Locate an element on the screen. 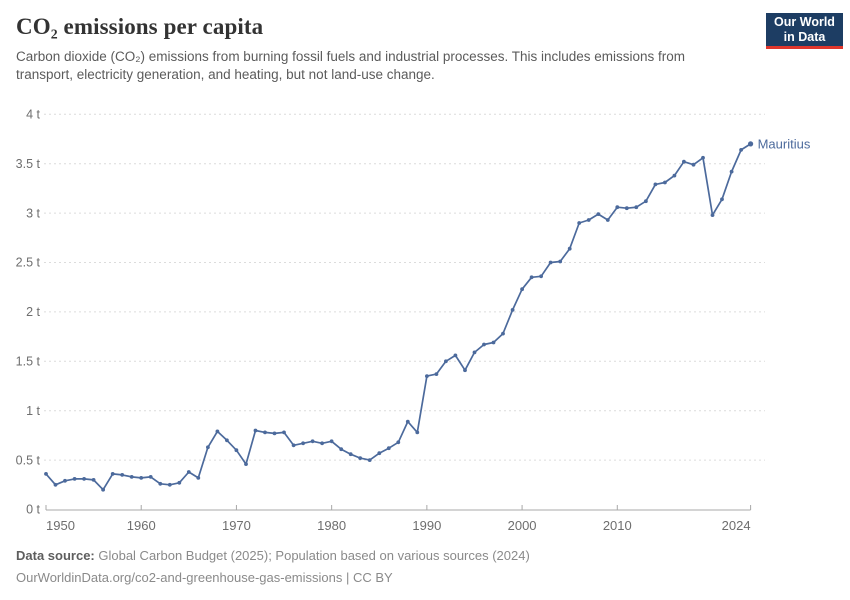 The image size is (850, 600). series-end-label-mauritius: Mauritius is located at coordinates (784, 143).